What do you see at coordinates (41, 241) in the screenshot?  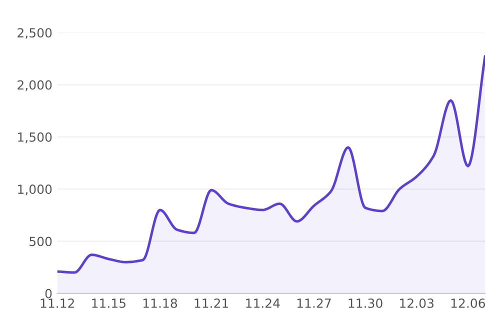 I see `y-tick-label: 500` at bounding box center [41, 241].